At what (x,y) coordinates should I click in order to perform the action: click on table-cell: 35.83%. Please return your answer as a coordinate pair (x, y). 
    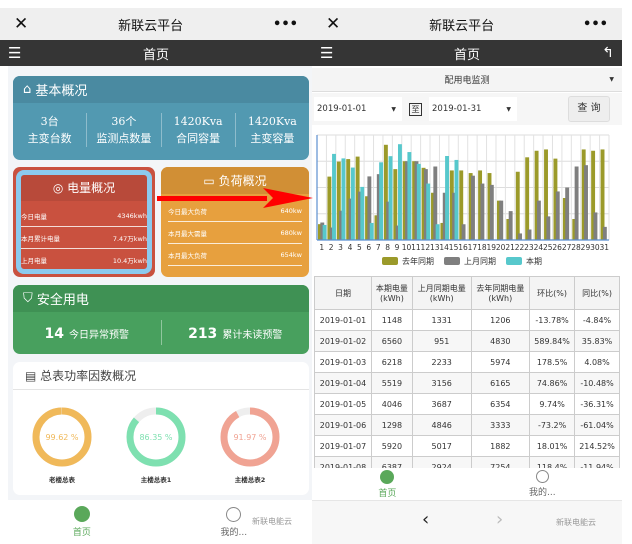
    Looking at the image, I should click on (597, 341).